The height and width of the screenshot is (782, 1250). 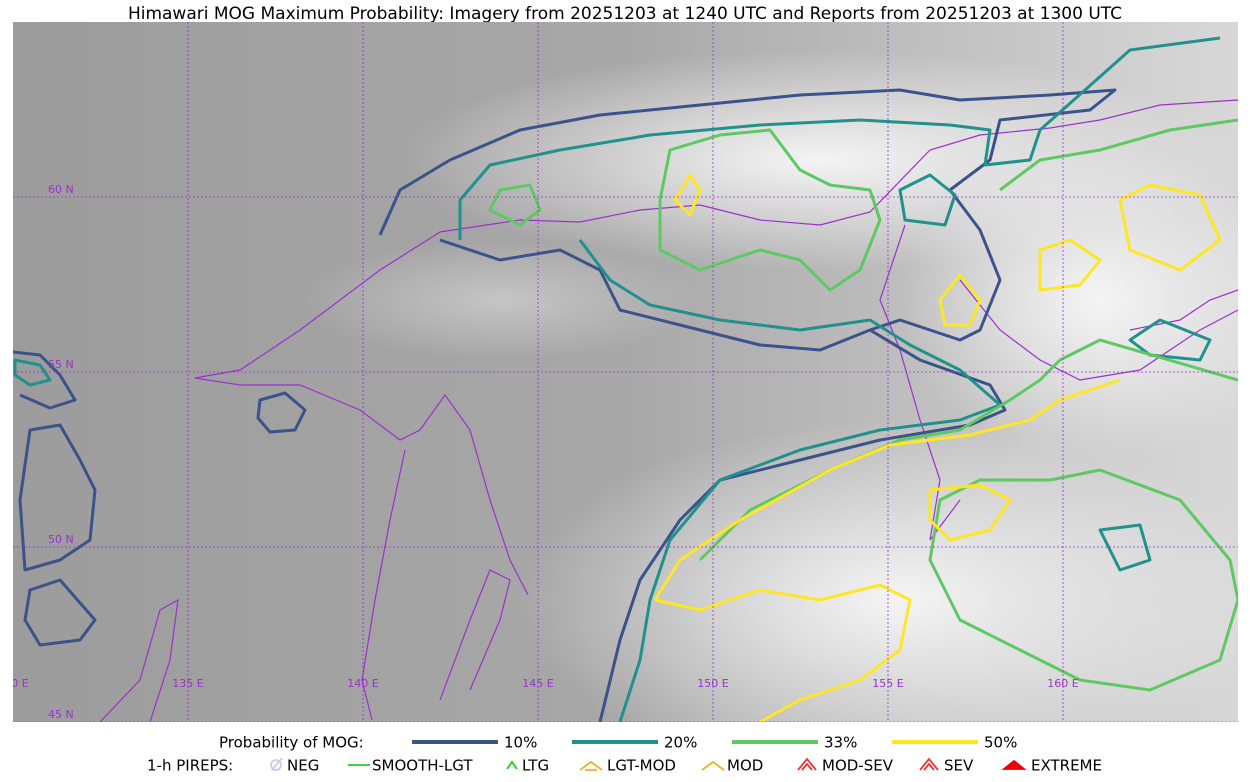 What do you see at coordinates (14, 683) in the screenshot?
I see `lon-label: 130 E` at bounding box center [14, 683].